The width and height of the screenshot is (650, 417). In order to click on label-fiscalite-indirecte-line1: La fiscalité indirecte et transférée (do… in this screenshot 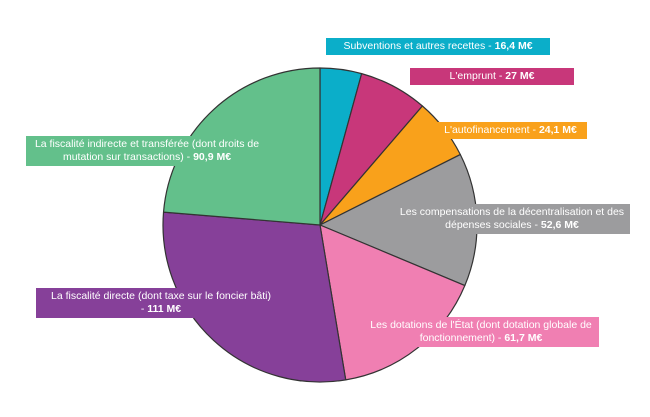, I will do `click(147, 144)`.